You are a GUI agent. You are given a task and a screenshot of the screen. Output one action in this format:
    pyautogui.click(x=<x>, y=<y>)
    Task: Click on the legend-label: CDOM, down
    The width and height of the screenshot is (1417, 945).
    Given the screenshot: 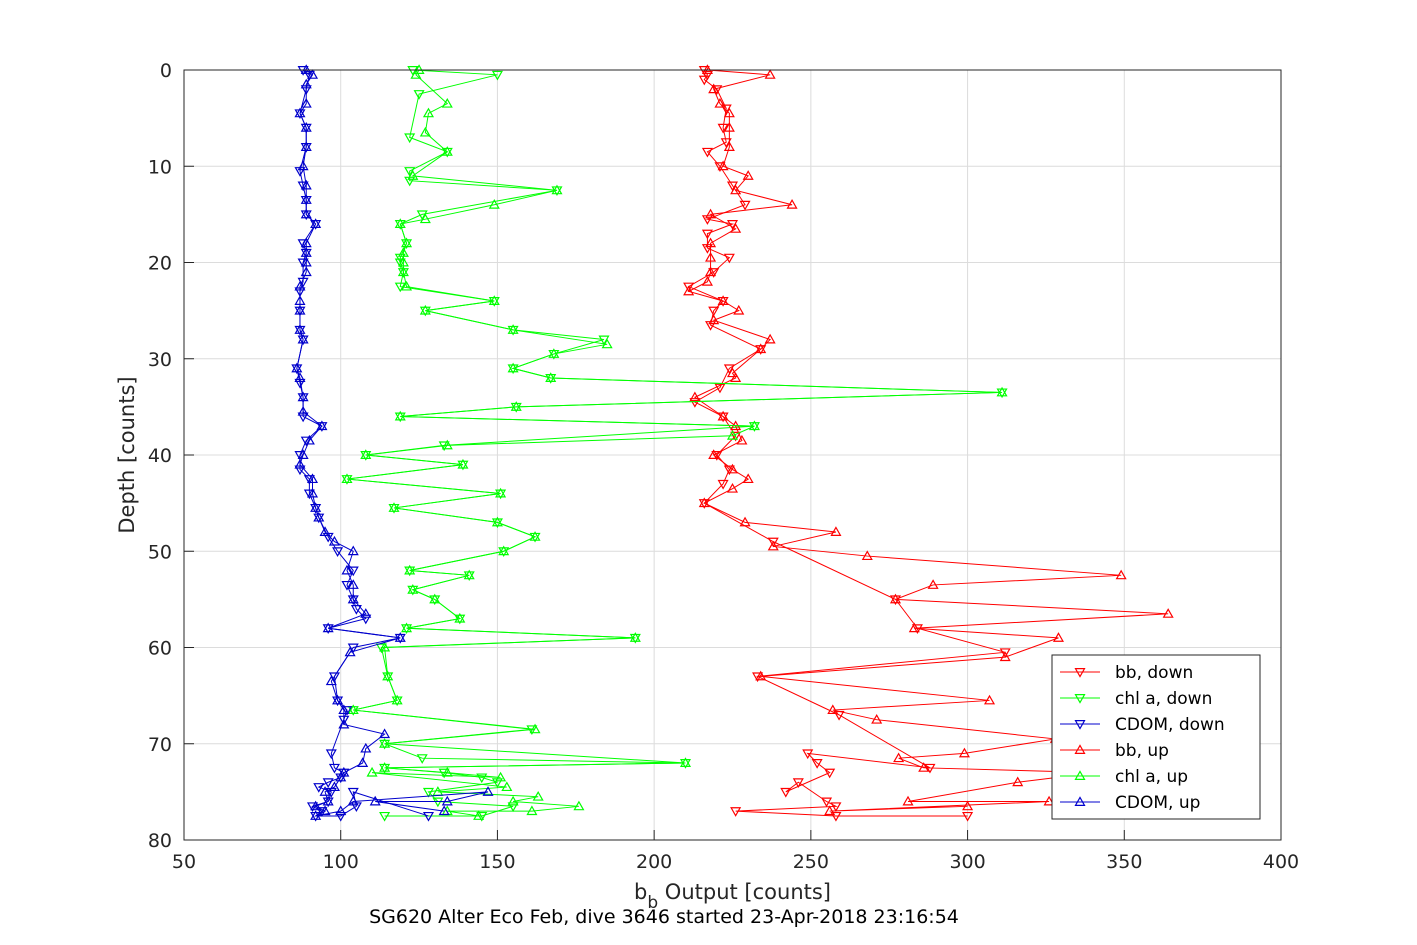 What is the action you would take?
    pyautogui.click(x=1170, y=725)
    